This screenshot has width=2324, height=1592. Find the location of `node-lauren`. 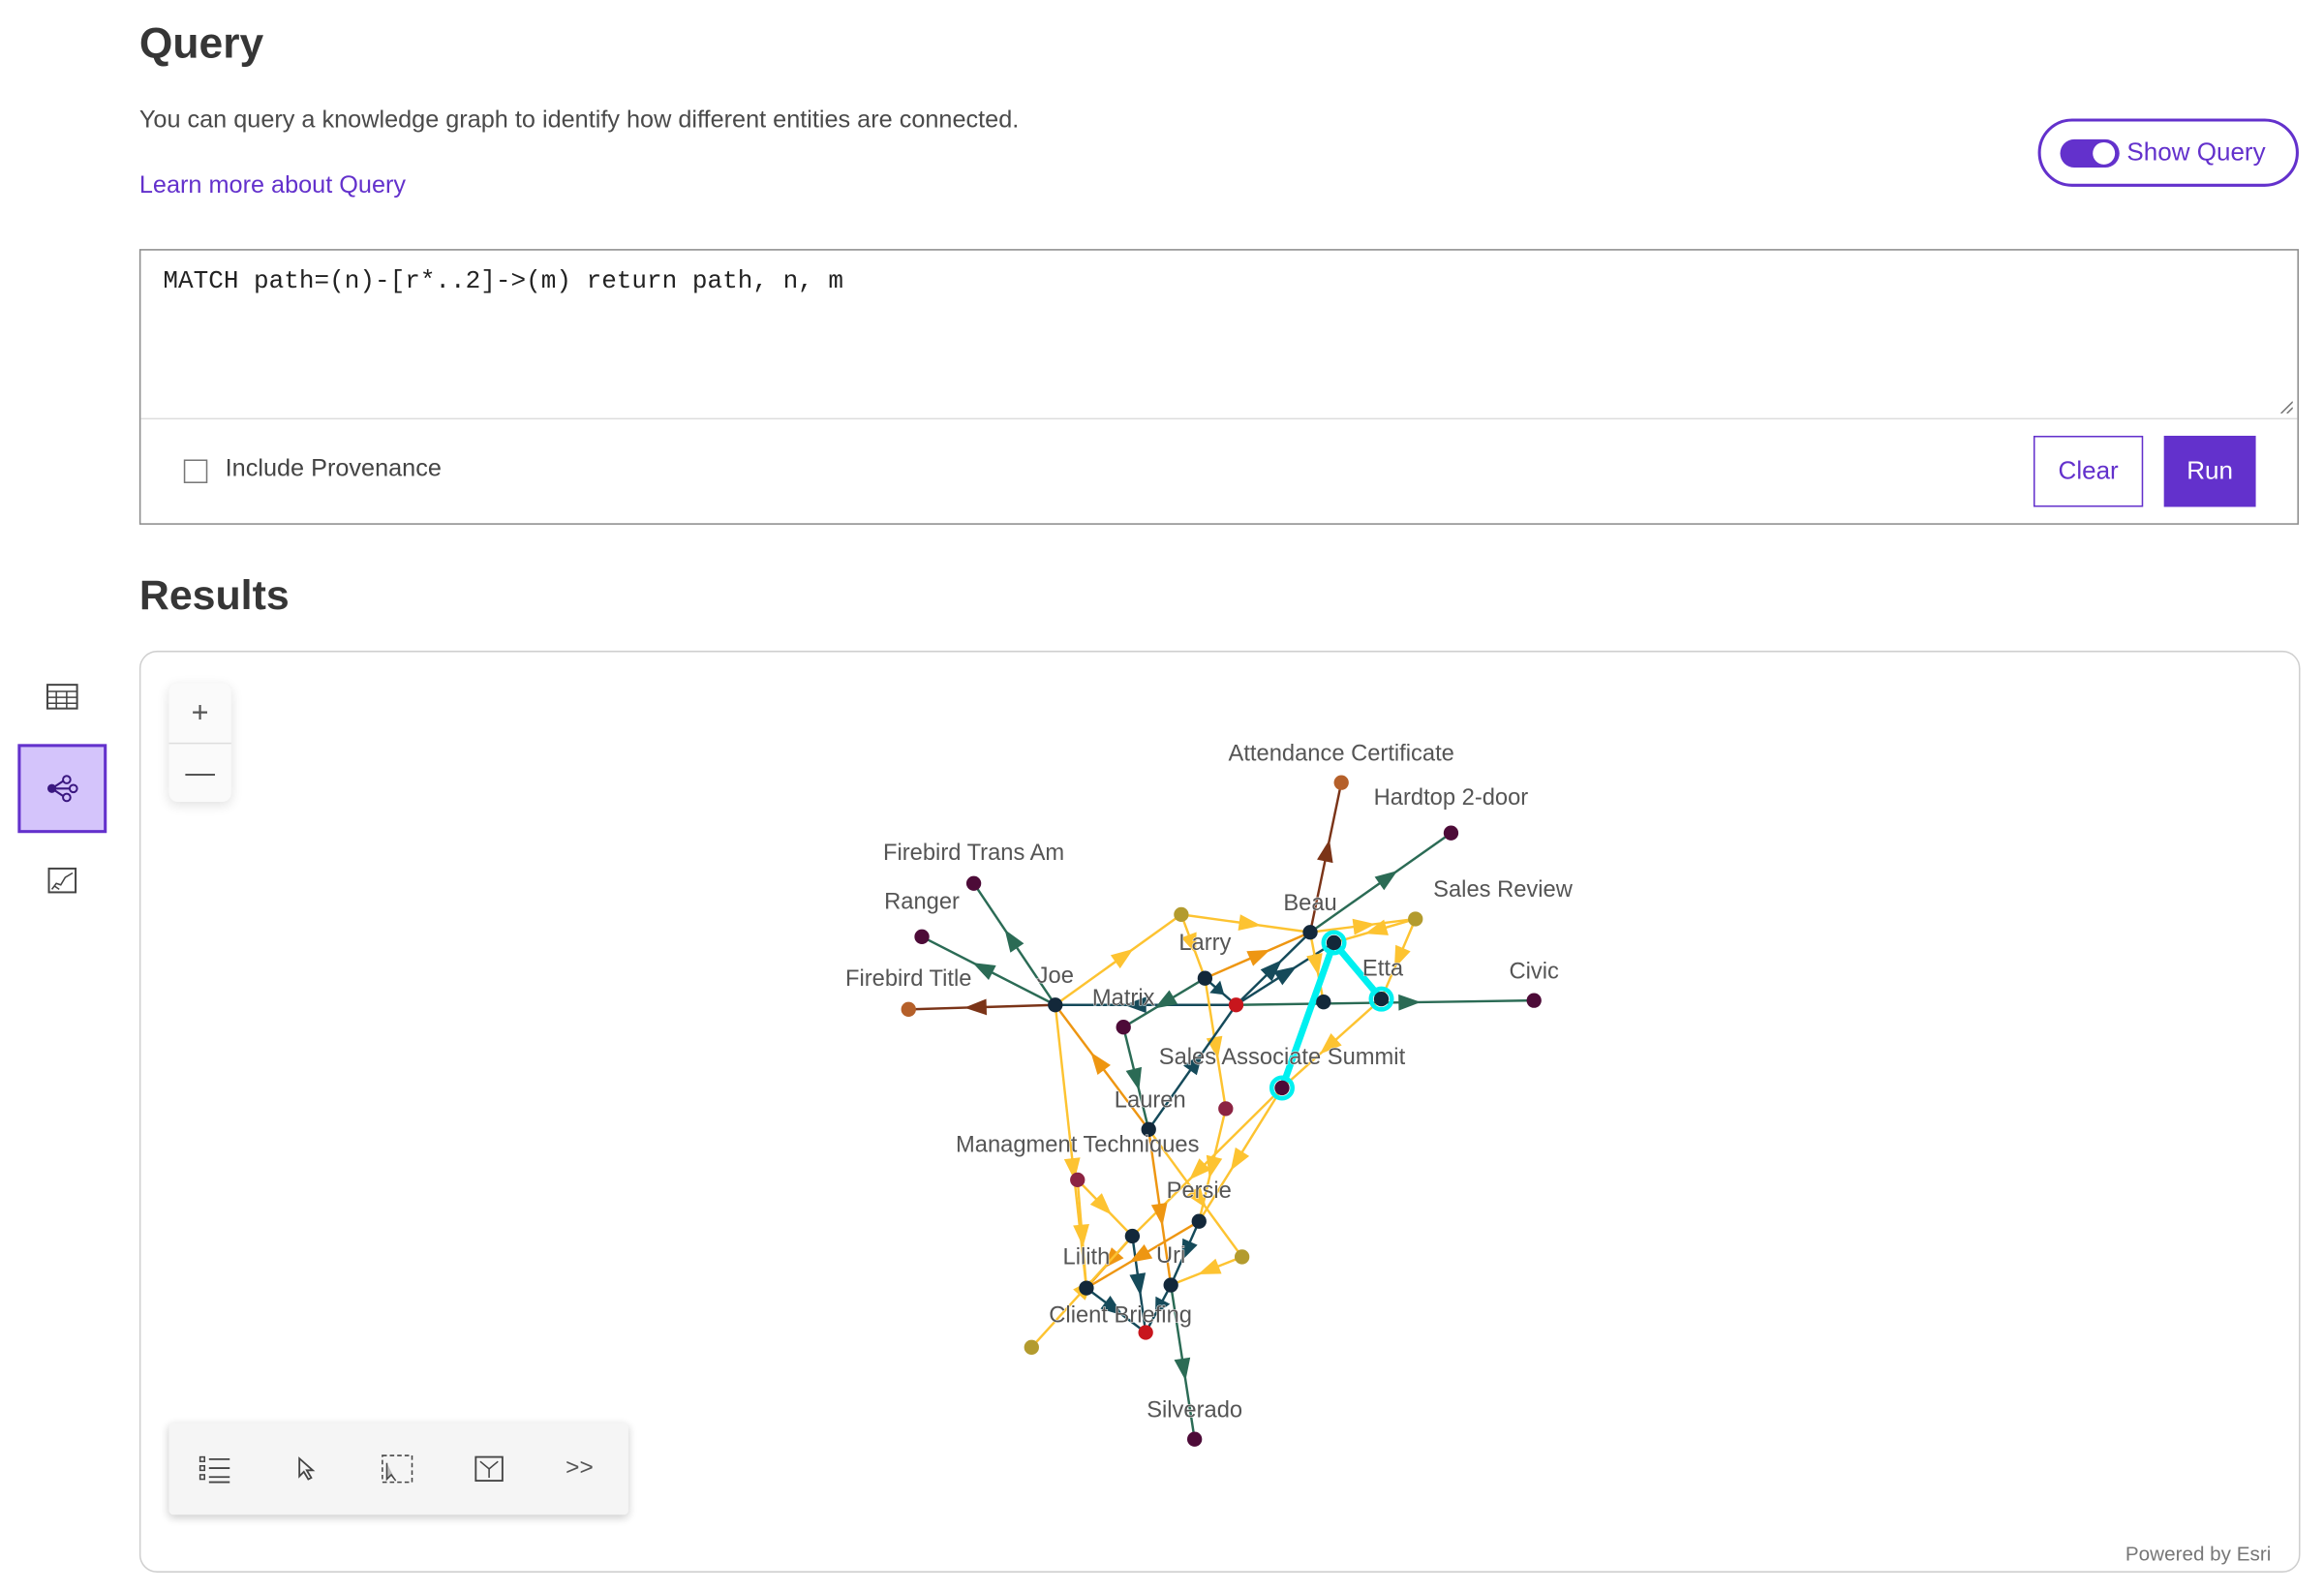

node-lauren is located at coordinates (1149, 1129).